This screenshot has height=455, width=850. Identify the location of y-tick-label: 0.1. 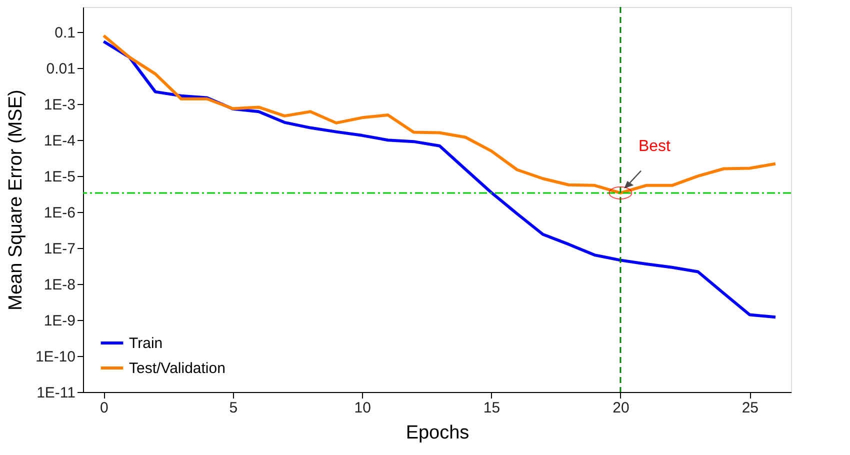
(65, 33).